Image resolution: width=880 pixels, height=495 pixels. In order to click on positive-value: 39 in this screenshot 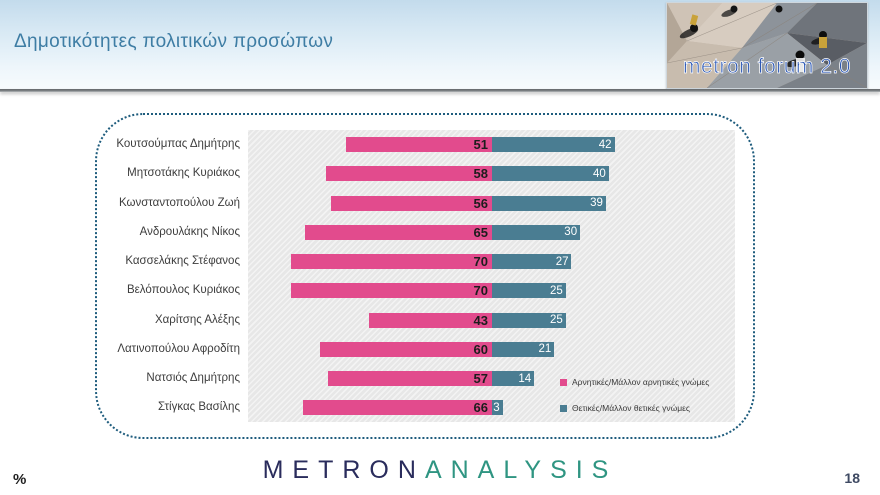, I will do `click(596, 203)`.